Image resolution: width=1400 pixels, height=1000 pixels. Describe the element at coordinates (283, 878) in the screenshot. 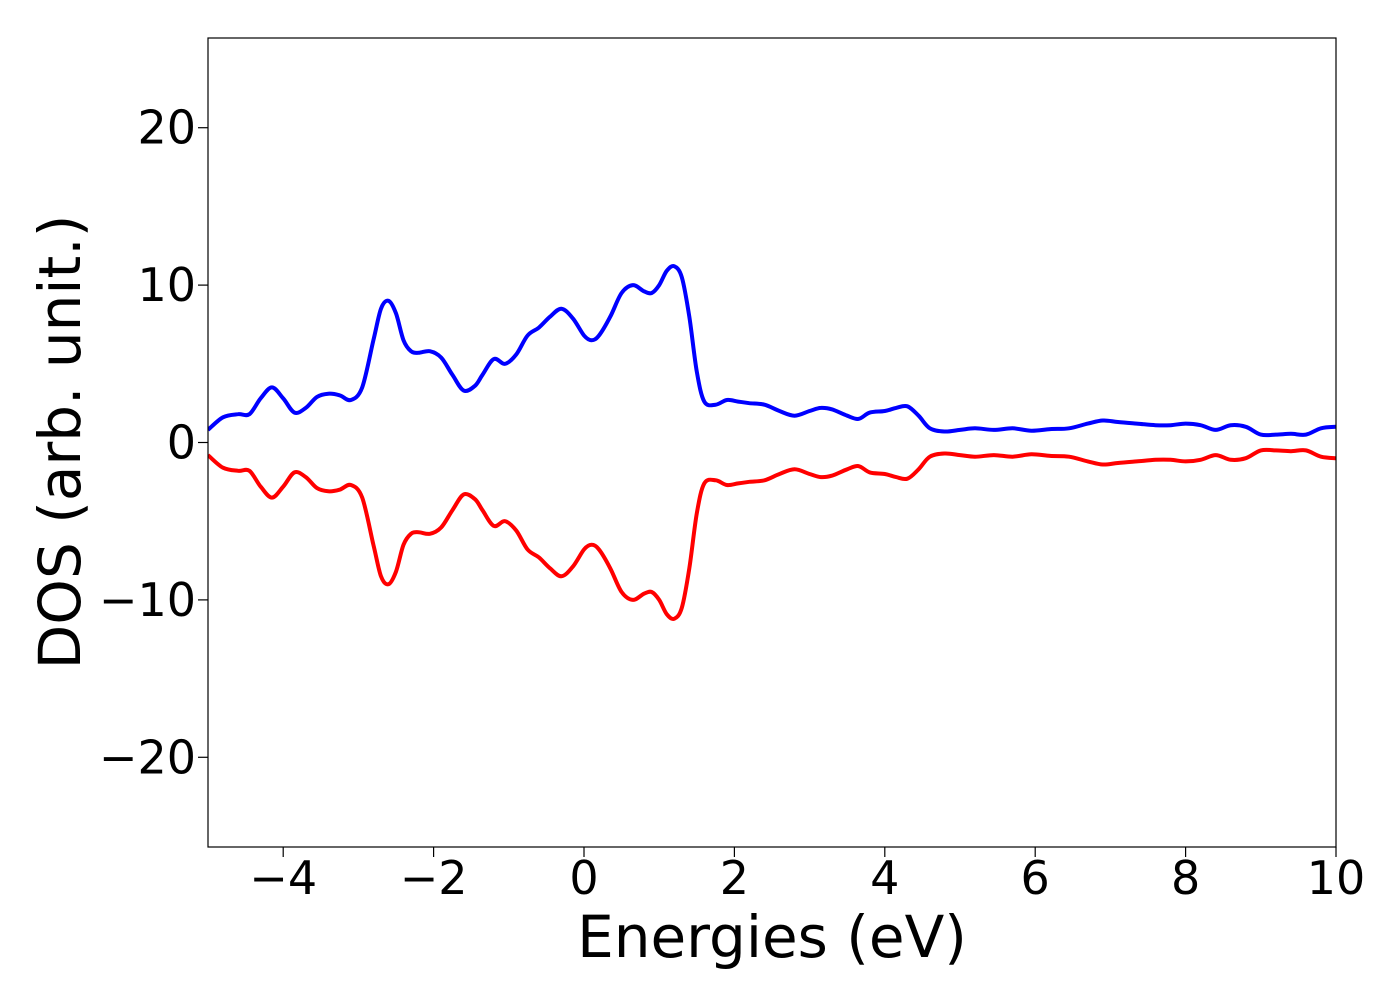

I see `x-tick-label: −4` at that location.